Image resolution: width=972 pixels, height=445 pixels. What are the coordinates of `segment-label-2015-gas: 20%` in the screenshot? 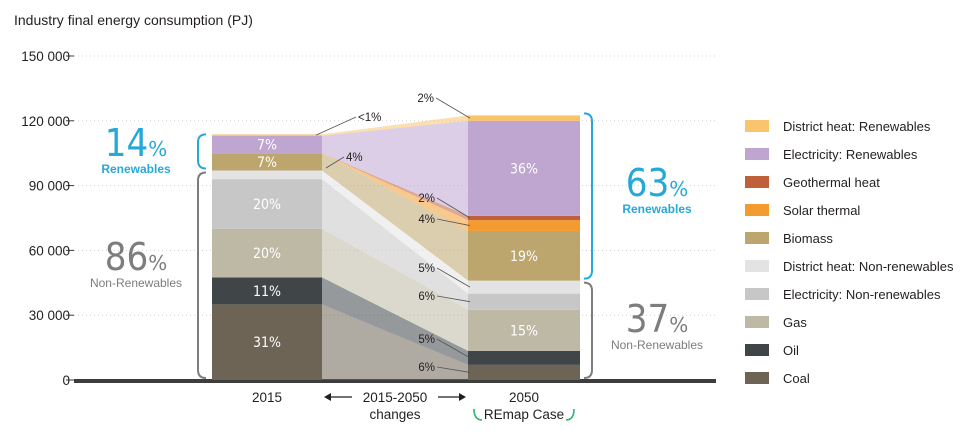 It's located at (267, 254).